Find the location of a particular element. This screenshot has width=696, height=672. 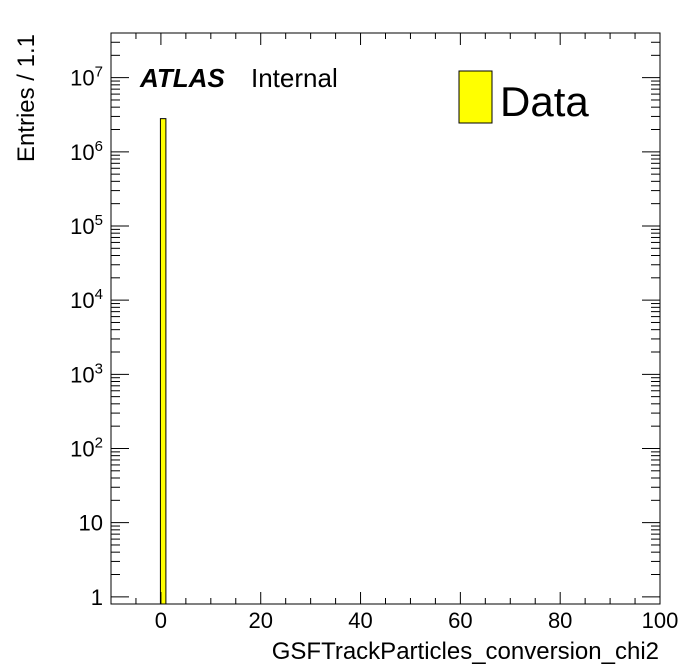

x-tick-label: 100 is located at coordinates (660, 620).